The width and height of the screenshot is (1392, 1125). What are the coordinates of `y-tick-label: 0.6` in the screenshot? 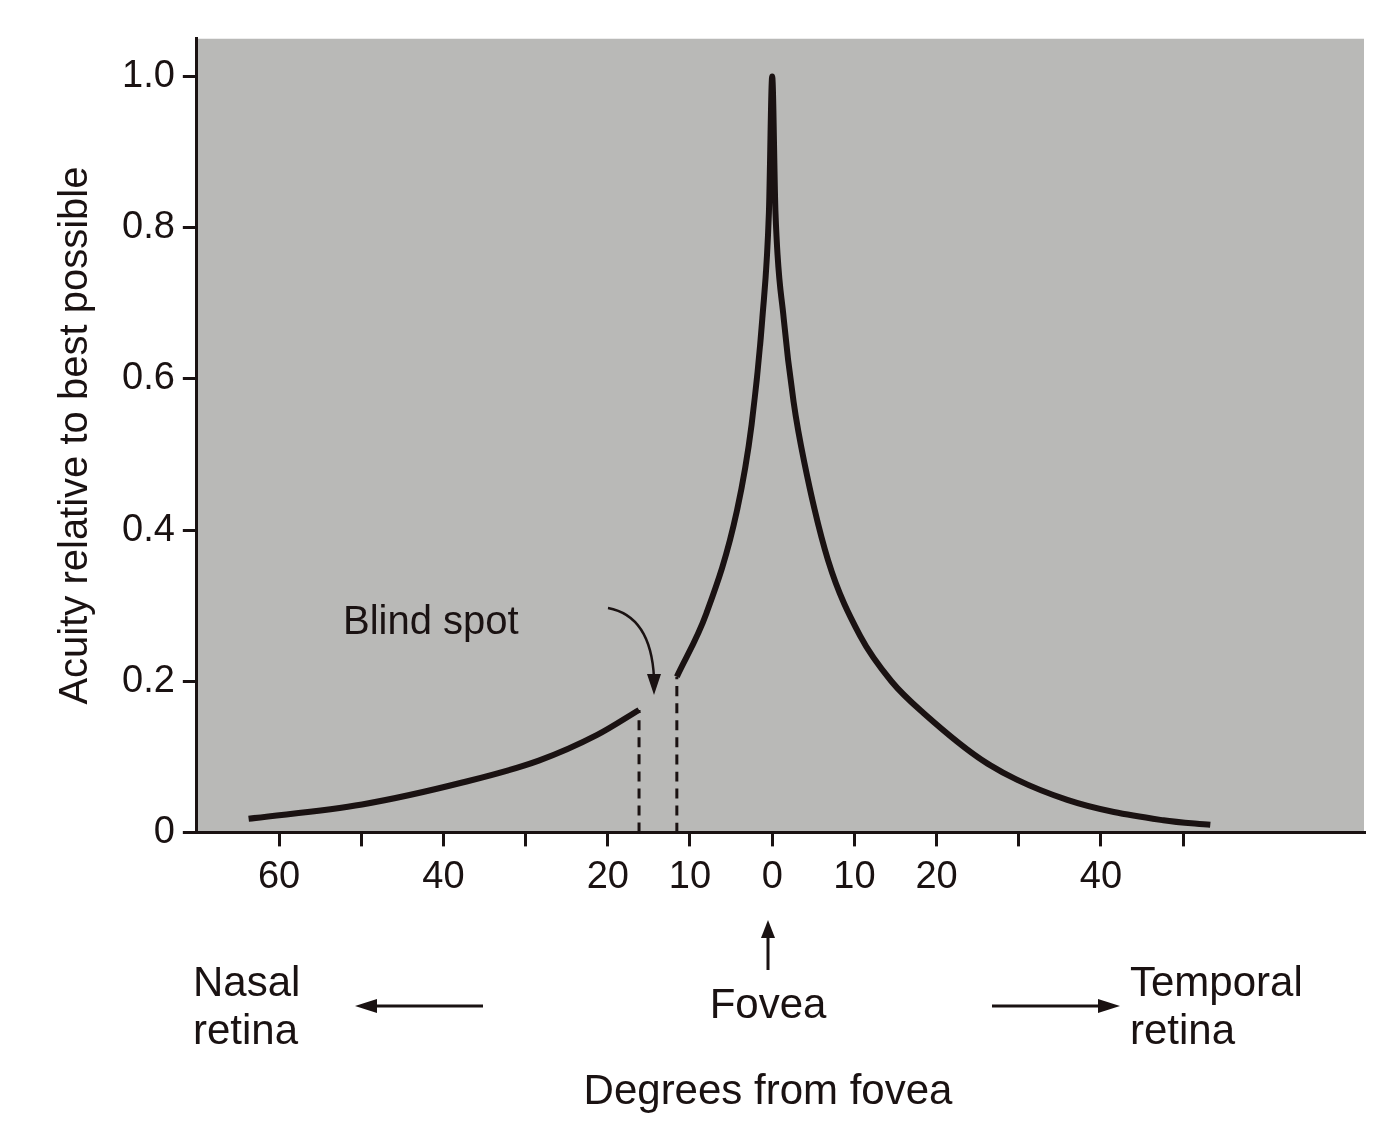 It's located at (148, 376).